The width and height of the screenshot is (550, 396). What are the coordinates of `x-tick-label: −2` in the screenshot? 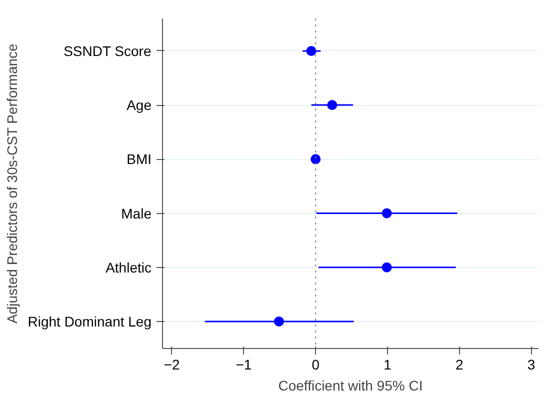 It's located at (172, 364).